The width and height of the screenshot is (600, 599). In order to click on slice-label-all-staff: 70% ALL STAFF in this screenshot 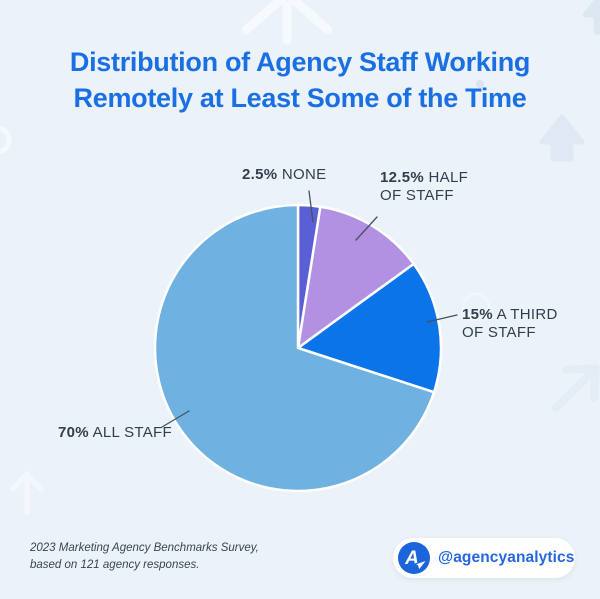, I will do `click(115, 433)`.